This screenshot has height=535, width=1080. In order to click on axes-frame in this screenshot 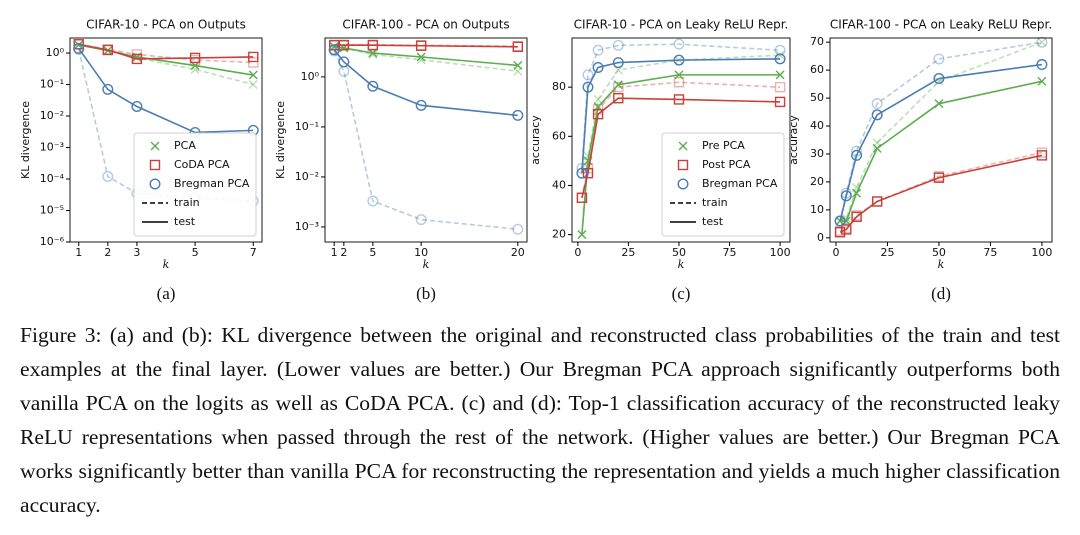, I will do `click(166, 140)`.